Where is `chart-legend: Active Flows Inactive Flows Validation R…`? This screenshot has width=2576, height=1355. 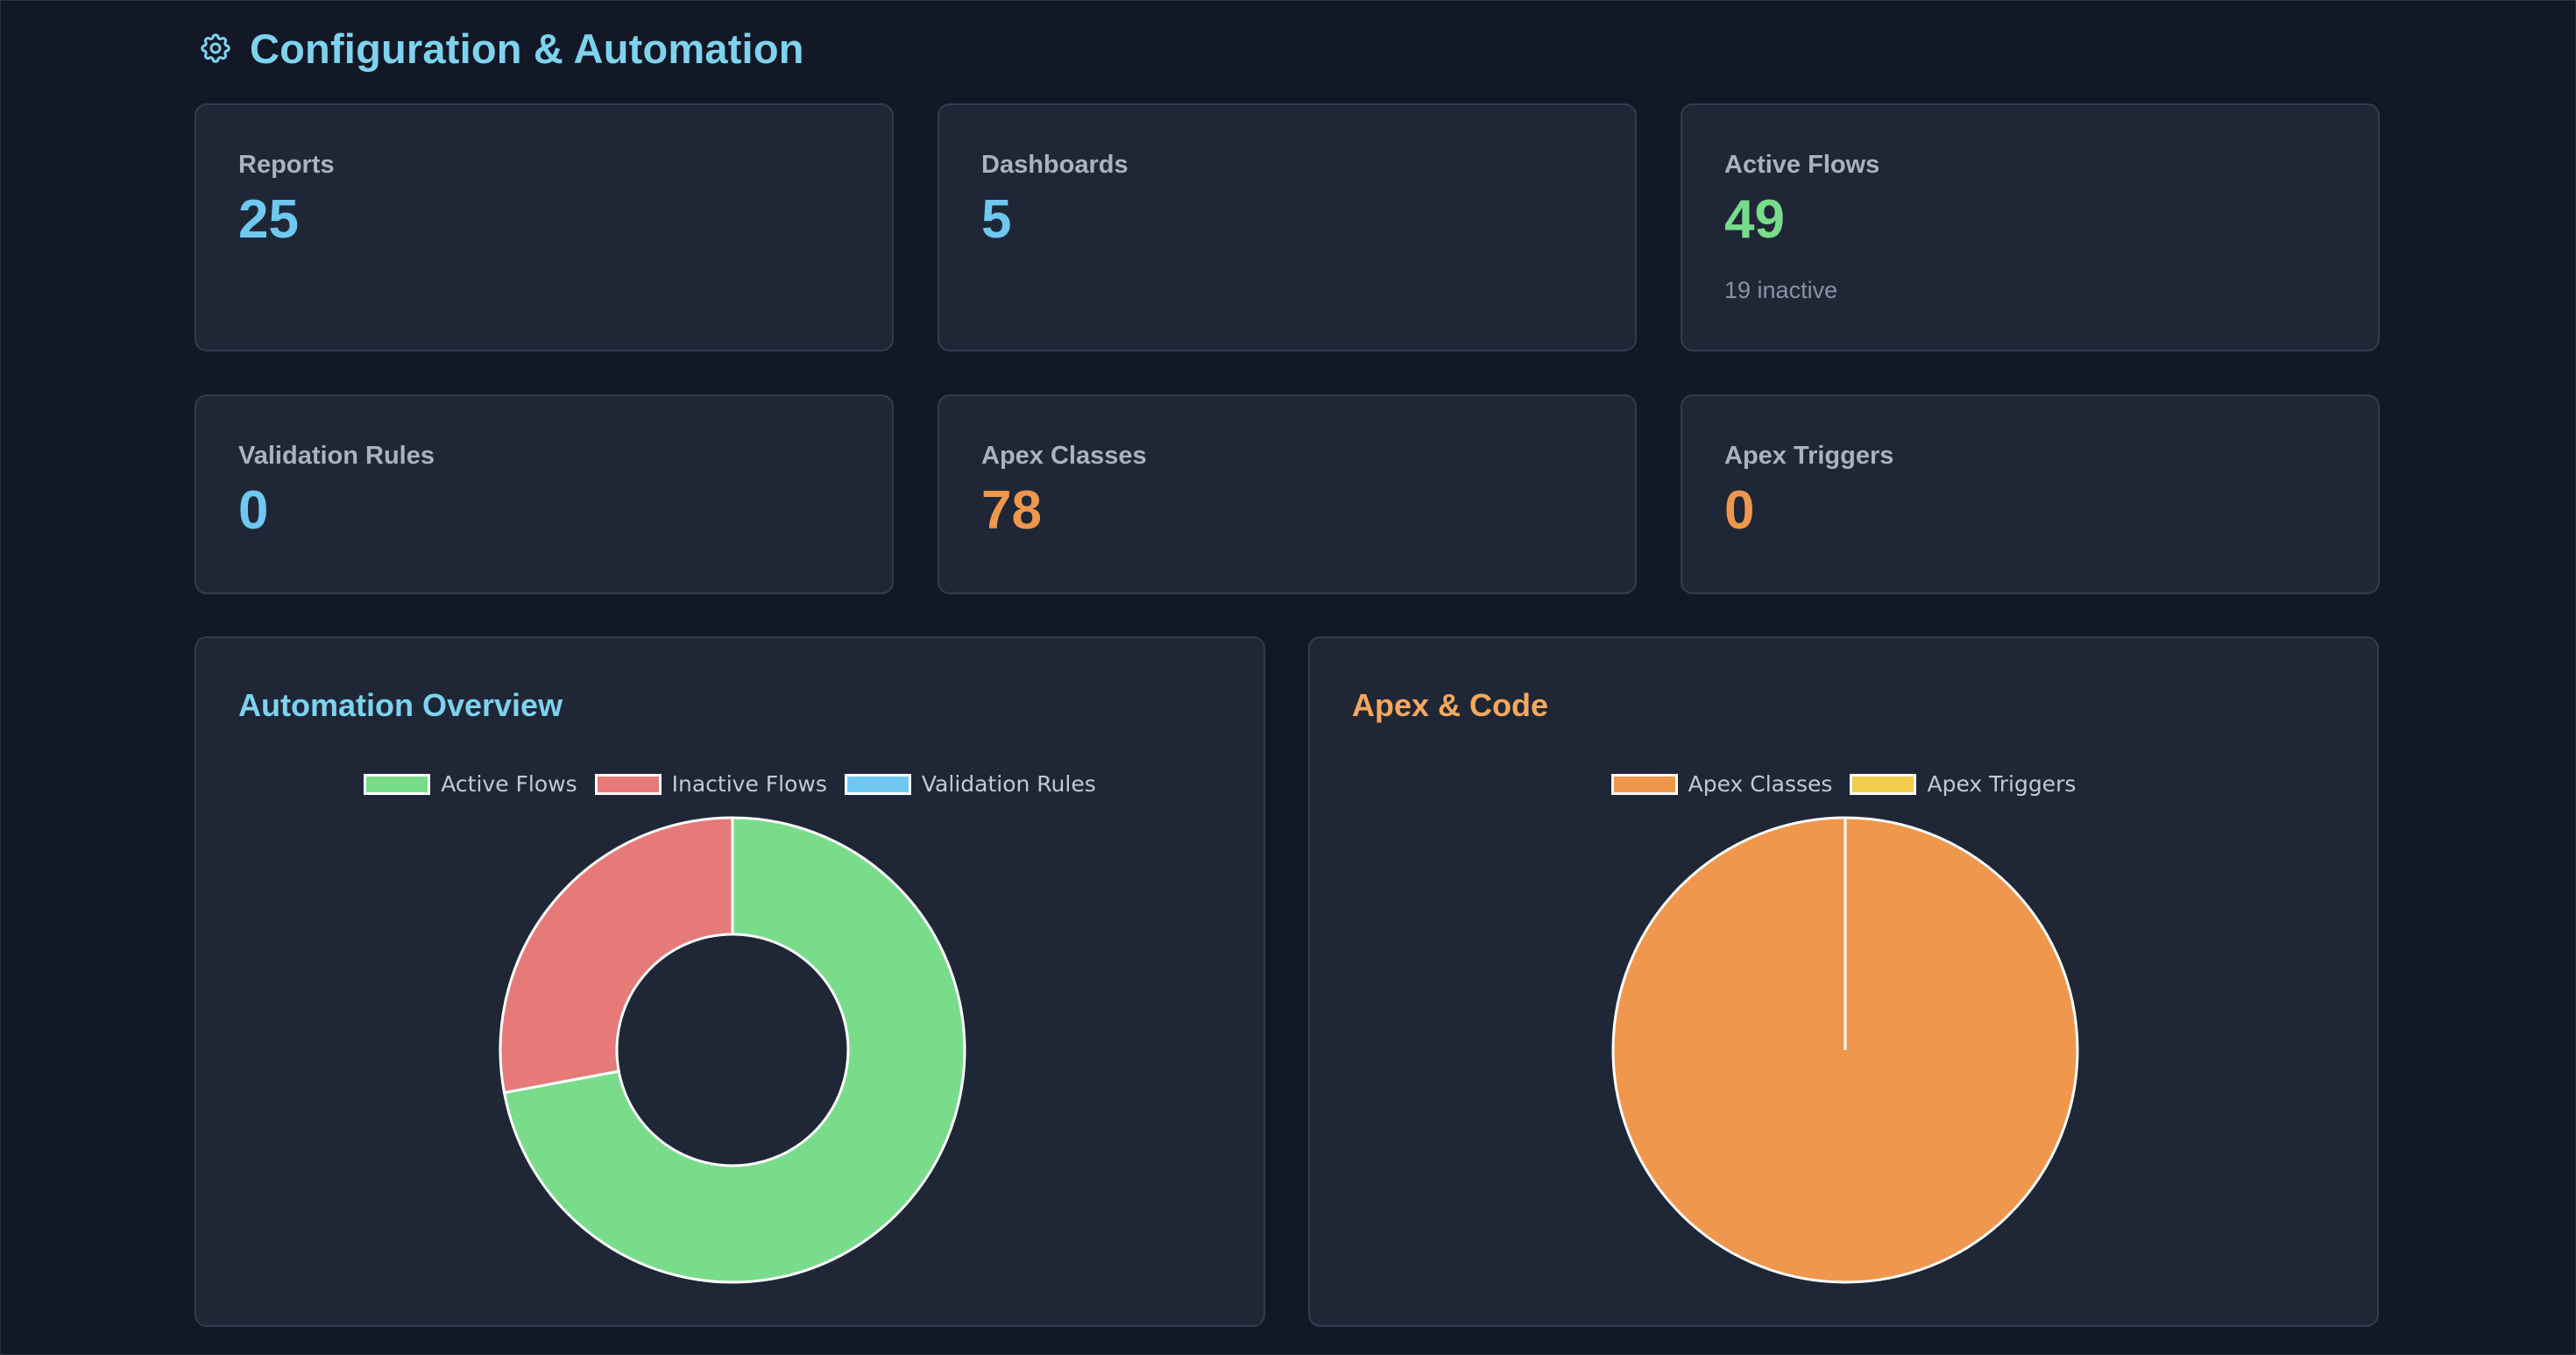
chart-legend: Active Flows Inactive Flows Validation R… is located at coordinates (729, 784).